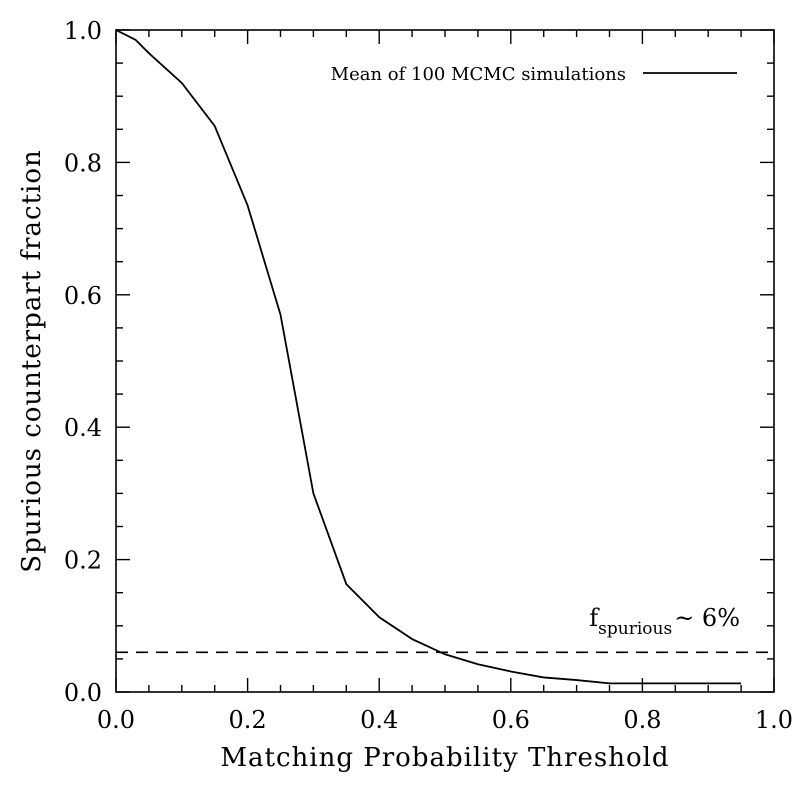 The height and width of the screenshot is (788, 806). What do you see at coordinates (83, 561) in the screenshot?
I see `y-tick-label: 0.2` at bounding box center [83, 561].